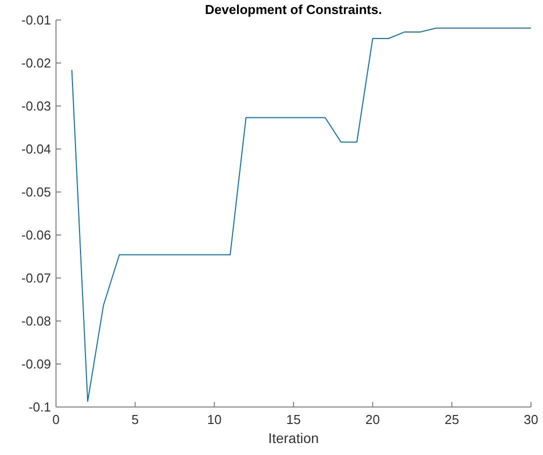 This screenshot has height=455, width=543. What do you see at coordinates (135, 419) in the screenshot?
I see `x-tick-label: 5` at bounding box center [135, 419].